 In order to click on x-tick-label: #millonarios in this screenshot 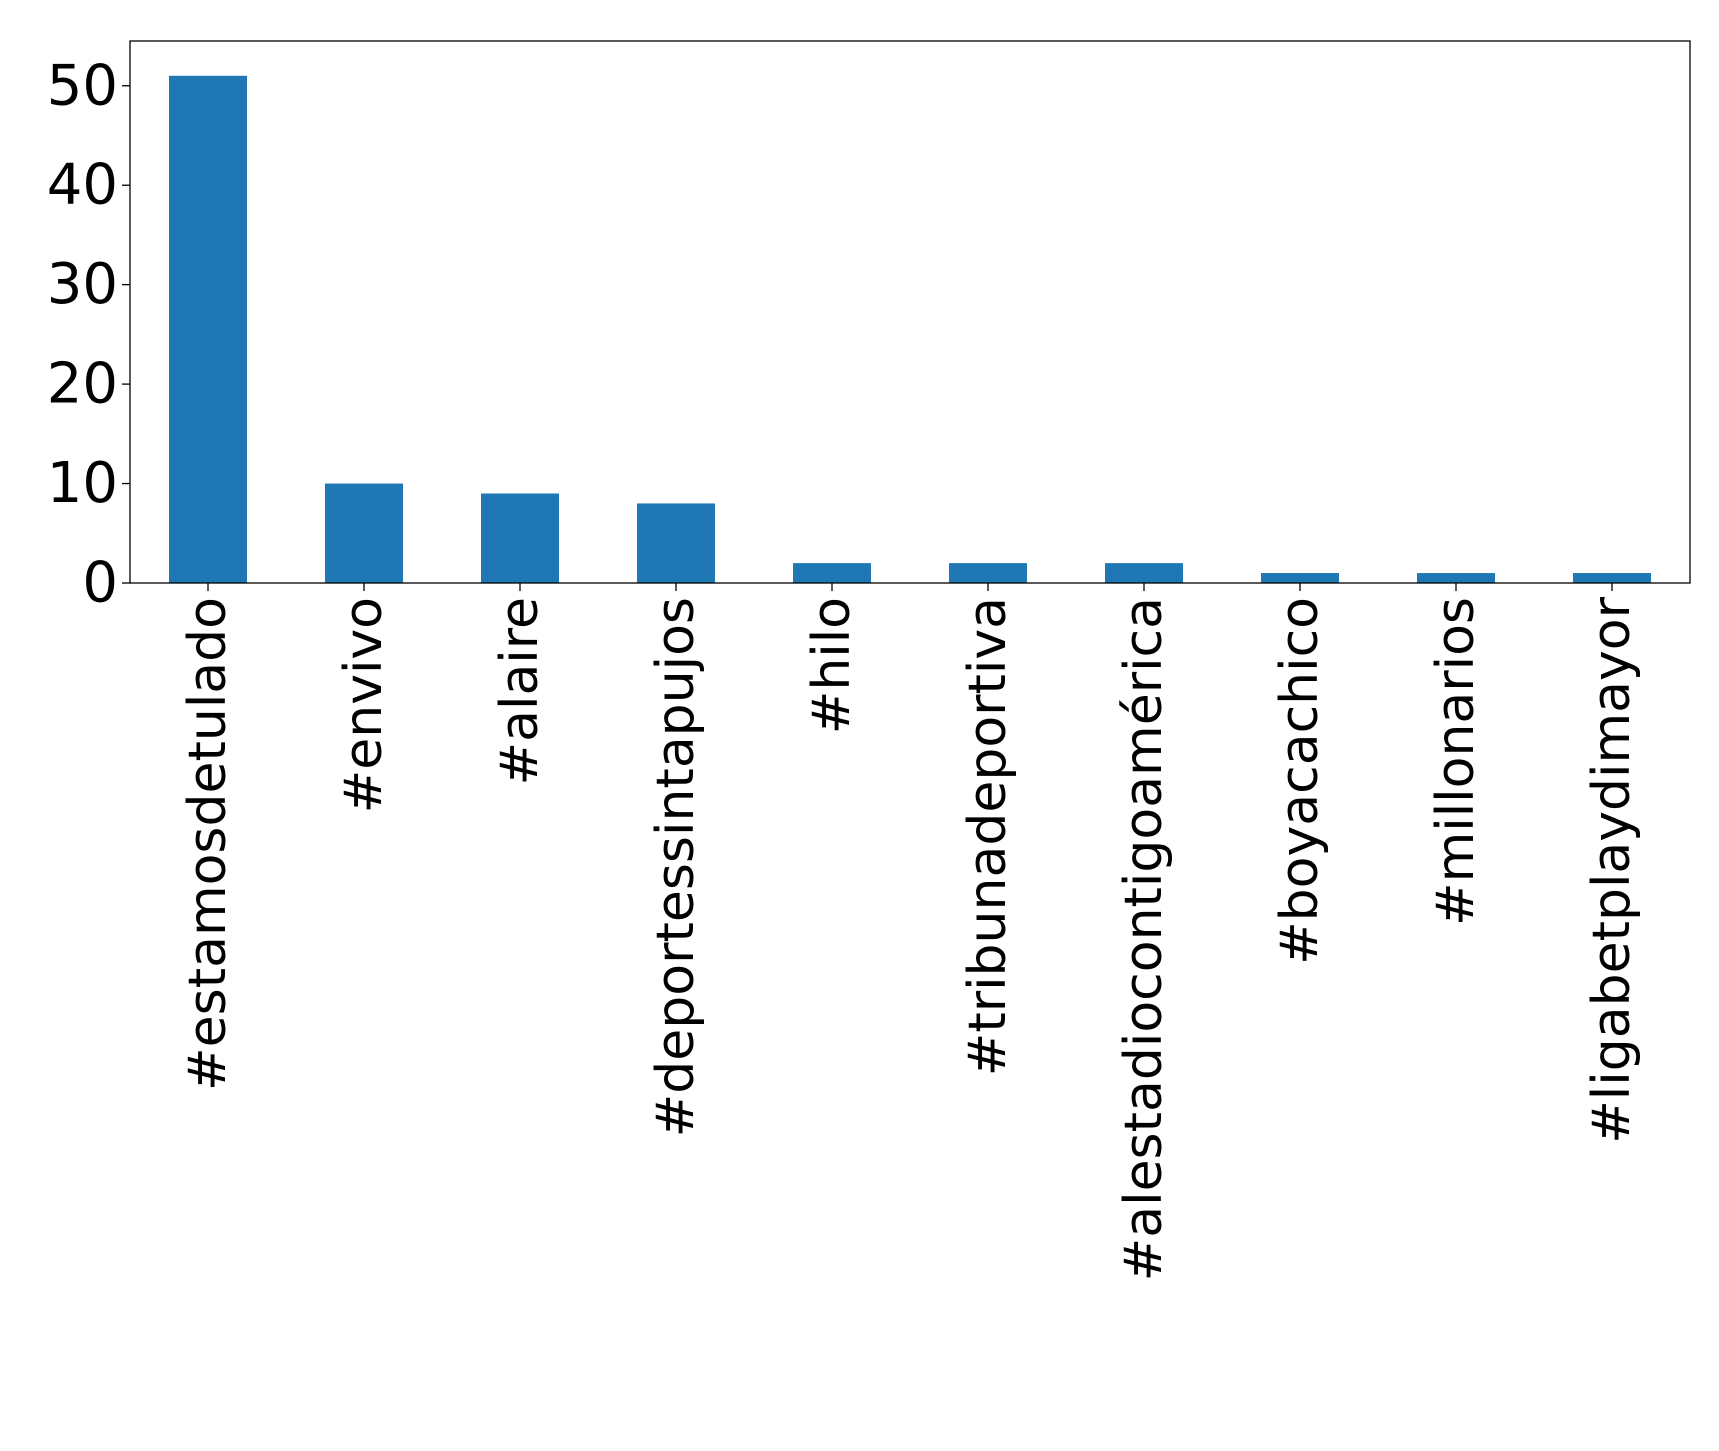, I will do `click(1456, 761)`.